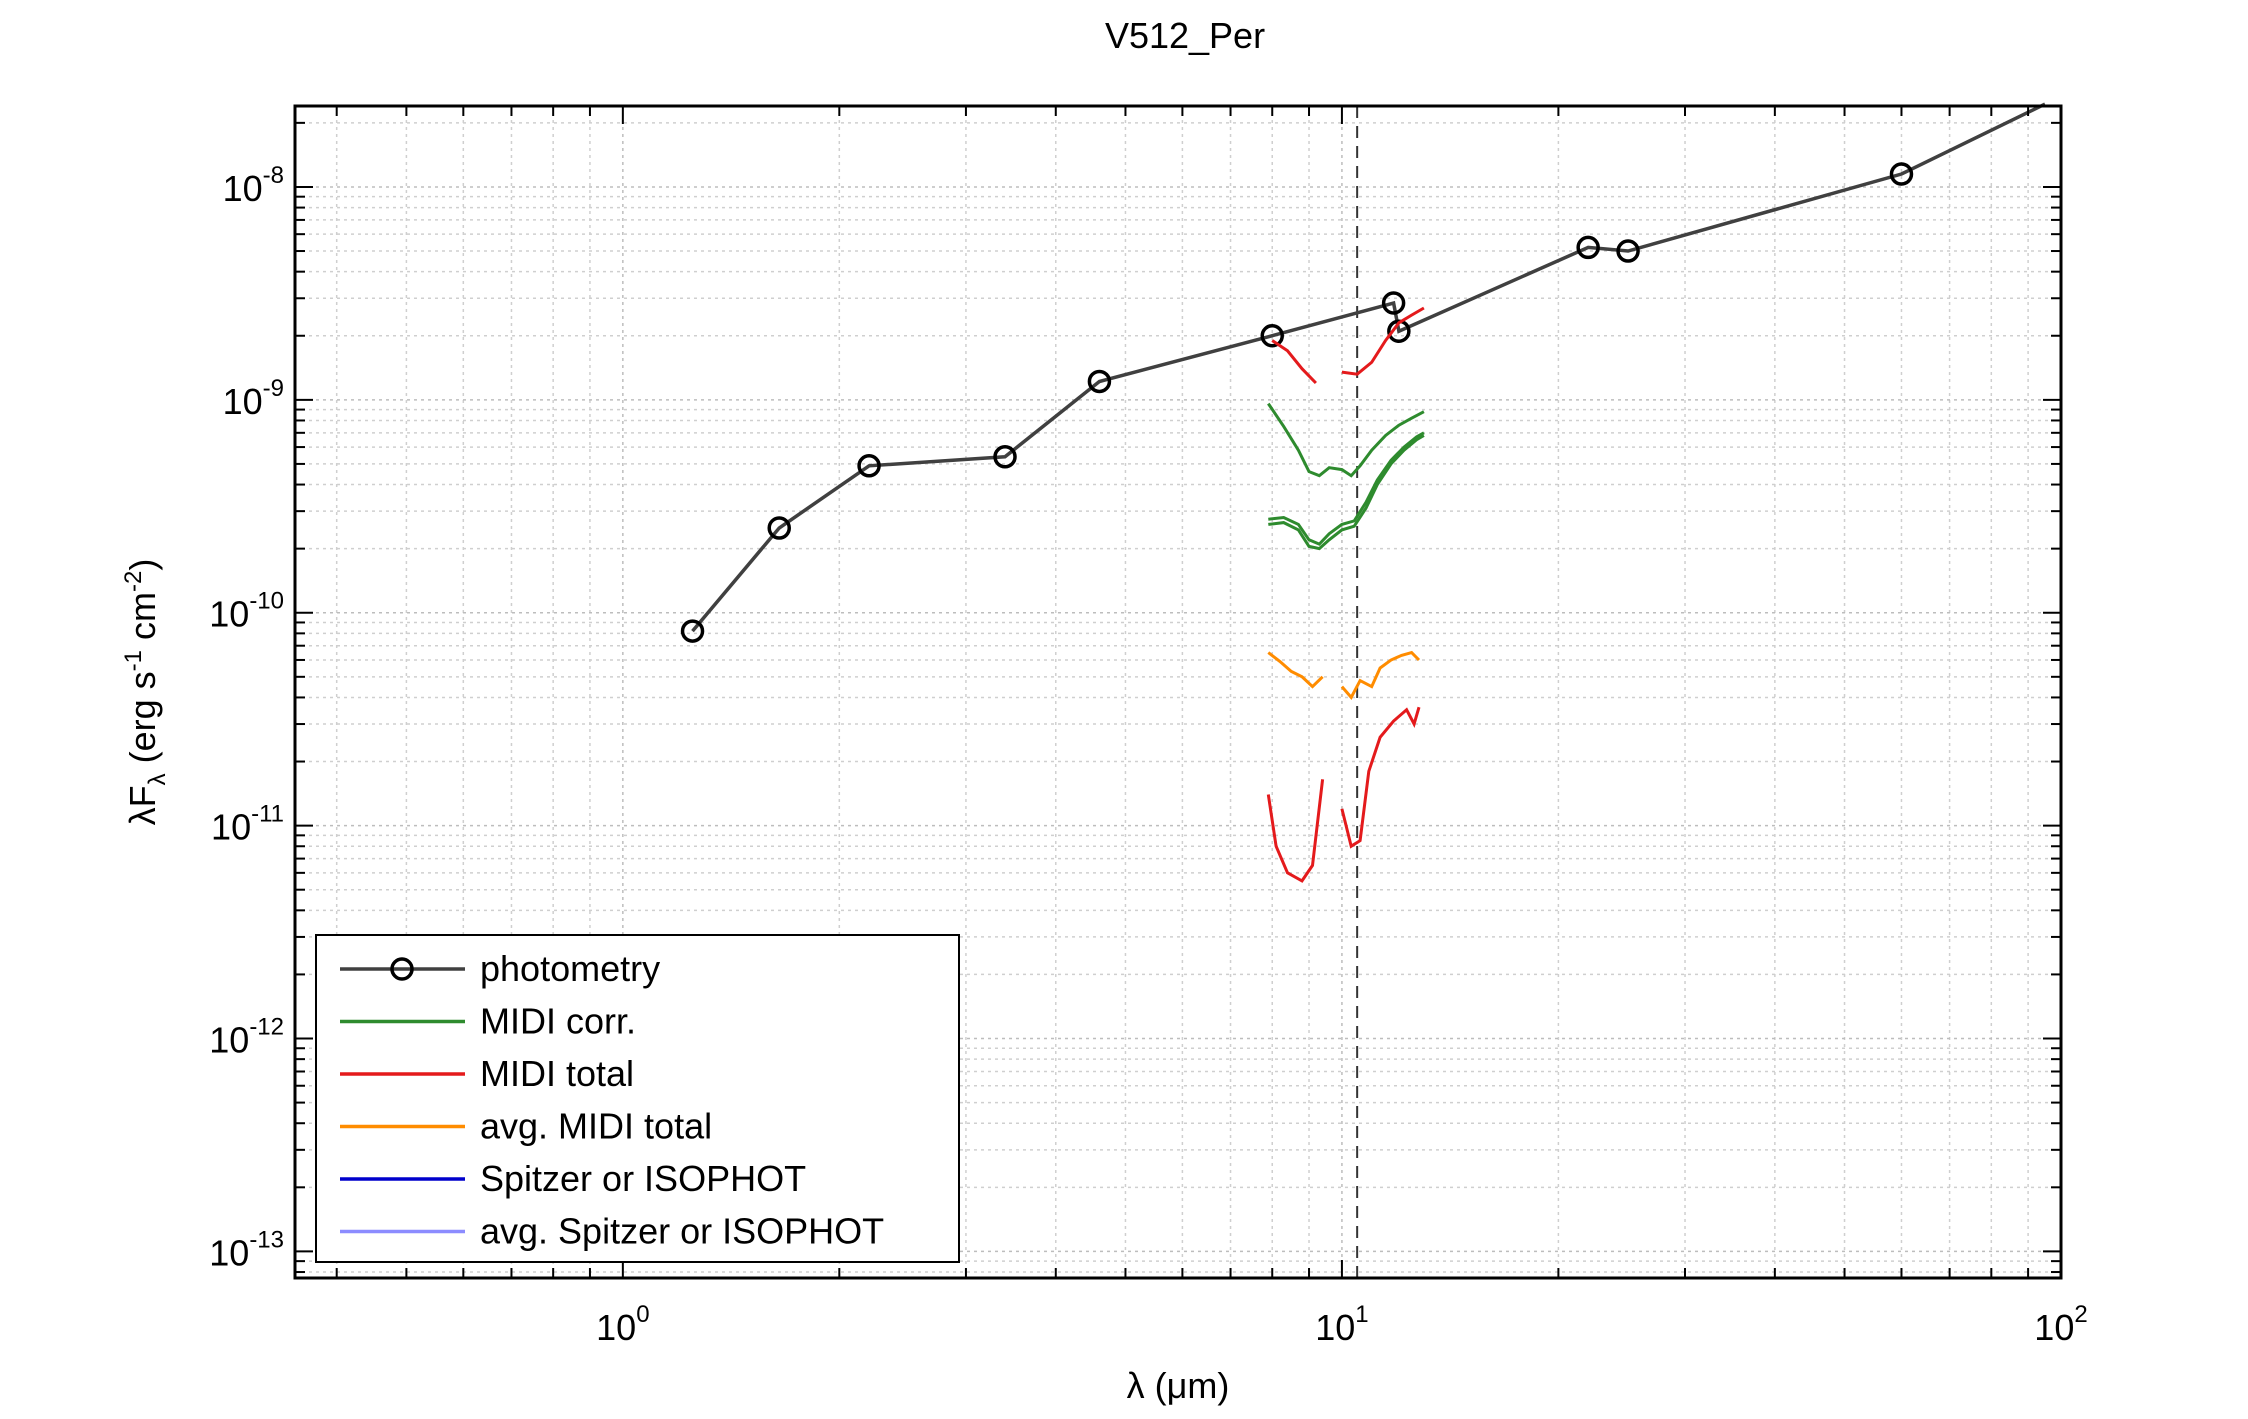 The image size is (2248, 1419). I want to click on legend-item-avg_midi_total: avg. MIDI total, so click(526, 1126).